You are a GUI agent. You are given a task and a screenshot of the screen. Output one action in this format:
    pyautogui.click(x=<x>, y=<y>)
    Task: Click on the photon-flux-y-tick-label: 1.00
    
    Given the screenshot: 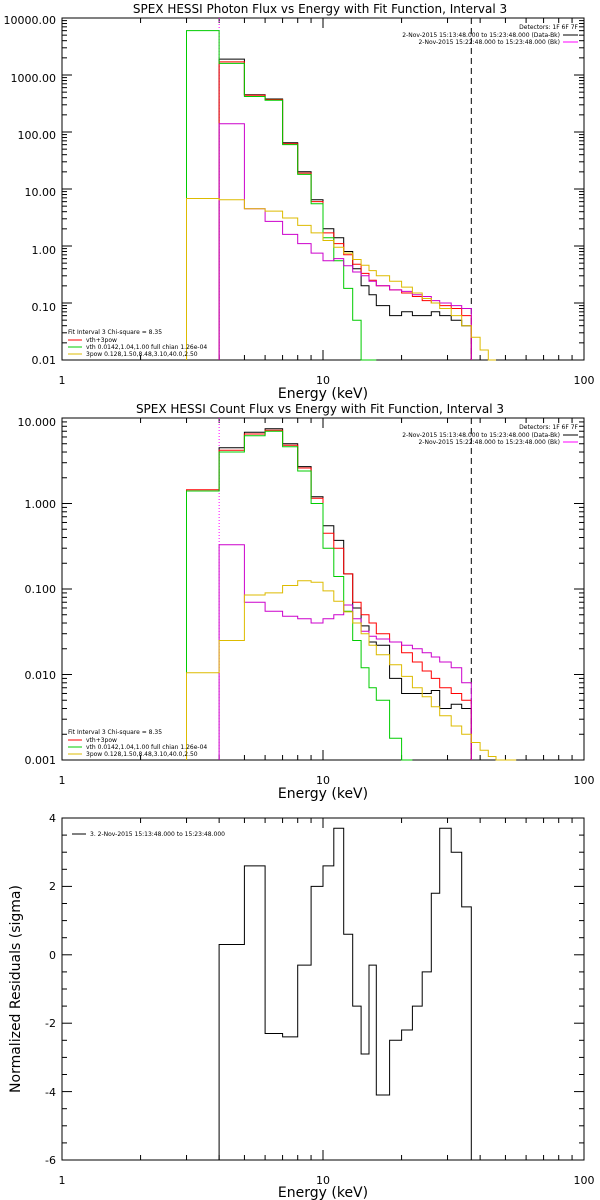 What is the action you would take?
    pyautogui.click(x=44, y=250)
    